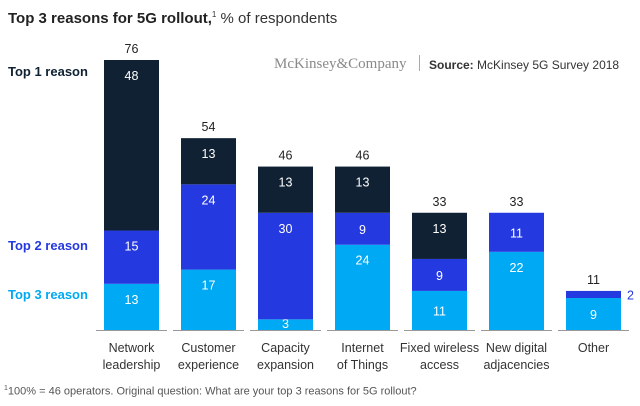 The height and width of the screenshot is (406, 640). Describe the element at coordinates (209, 127) in the screenshot. I see `total-label: 54` at that location.